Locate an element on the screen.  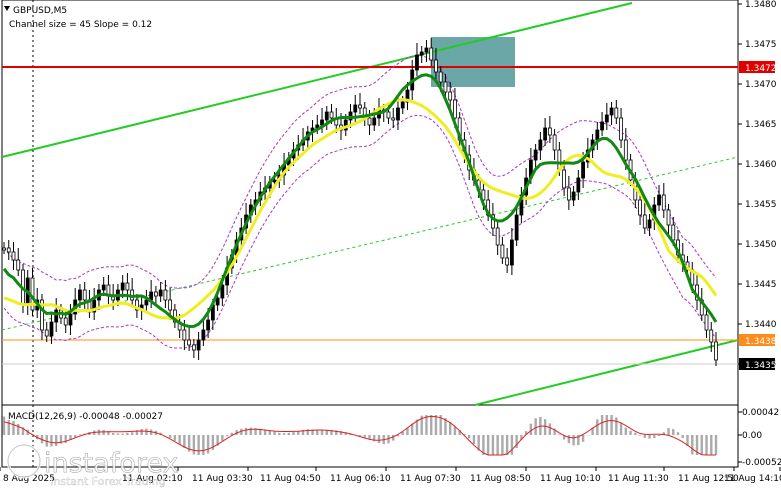
macd-label: MACD(12,26,9) -0.00048 -0.00027 is located at coordinates (85, 417).